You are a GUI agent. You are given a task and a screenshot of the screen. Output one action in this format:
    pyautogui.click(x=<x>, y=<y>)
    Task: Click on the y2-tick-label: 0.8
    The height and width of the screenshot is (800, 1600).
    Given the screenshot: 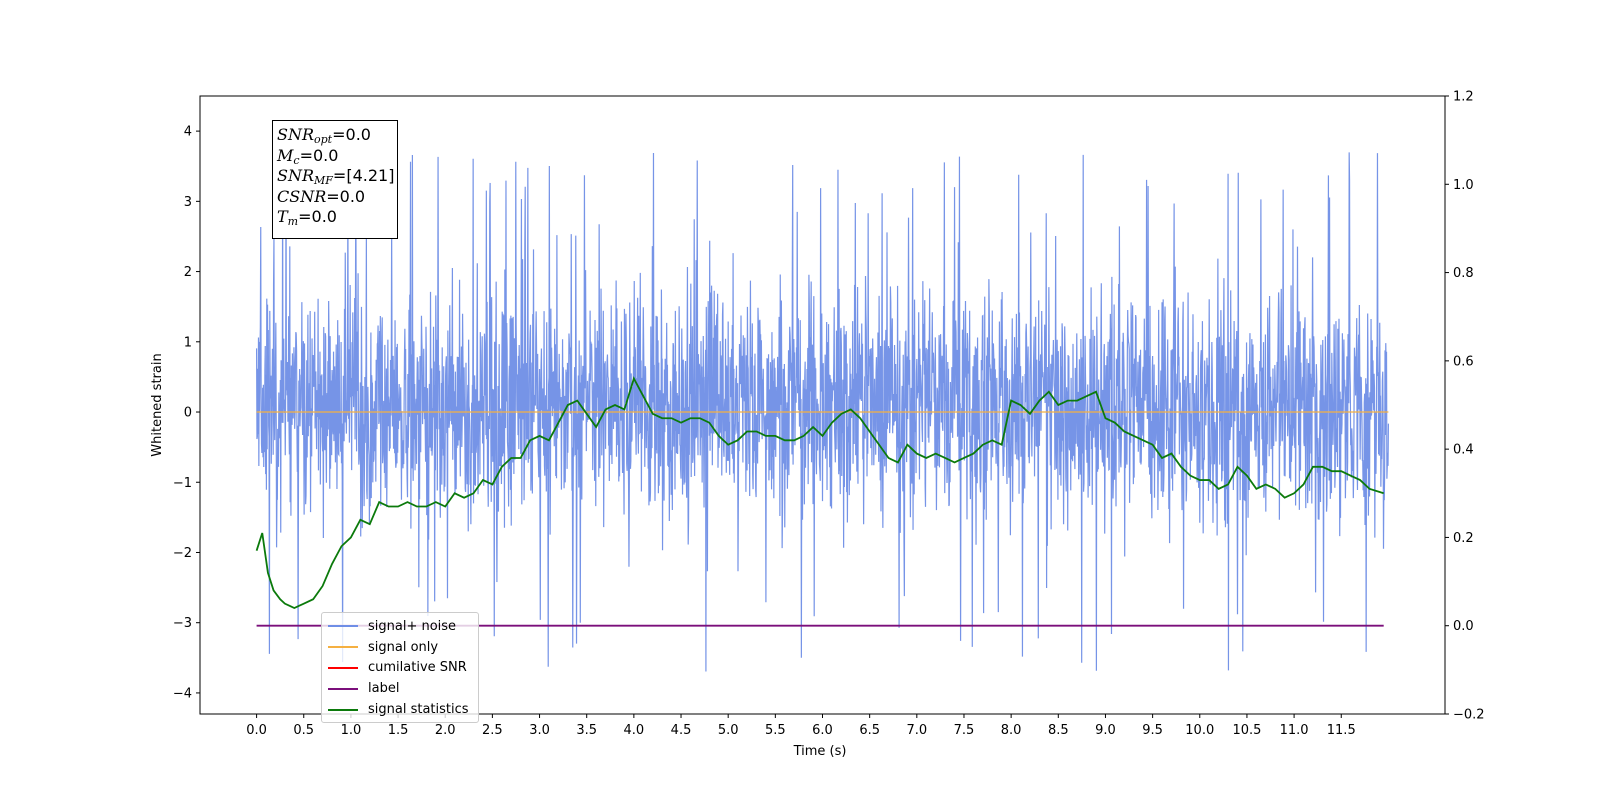 What is the action you would take?
    pyautogui.click(x=1463, y=273)
    